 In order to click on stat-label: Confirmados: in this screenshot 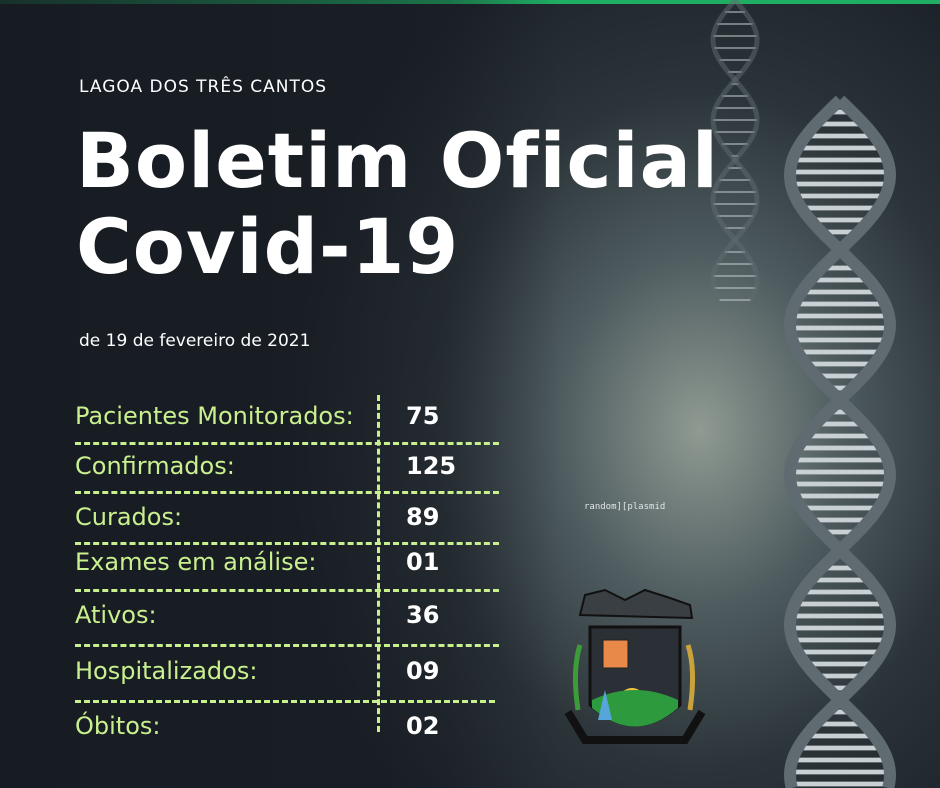, I will do `click(155, 466)`.